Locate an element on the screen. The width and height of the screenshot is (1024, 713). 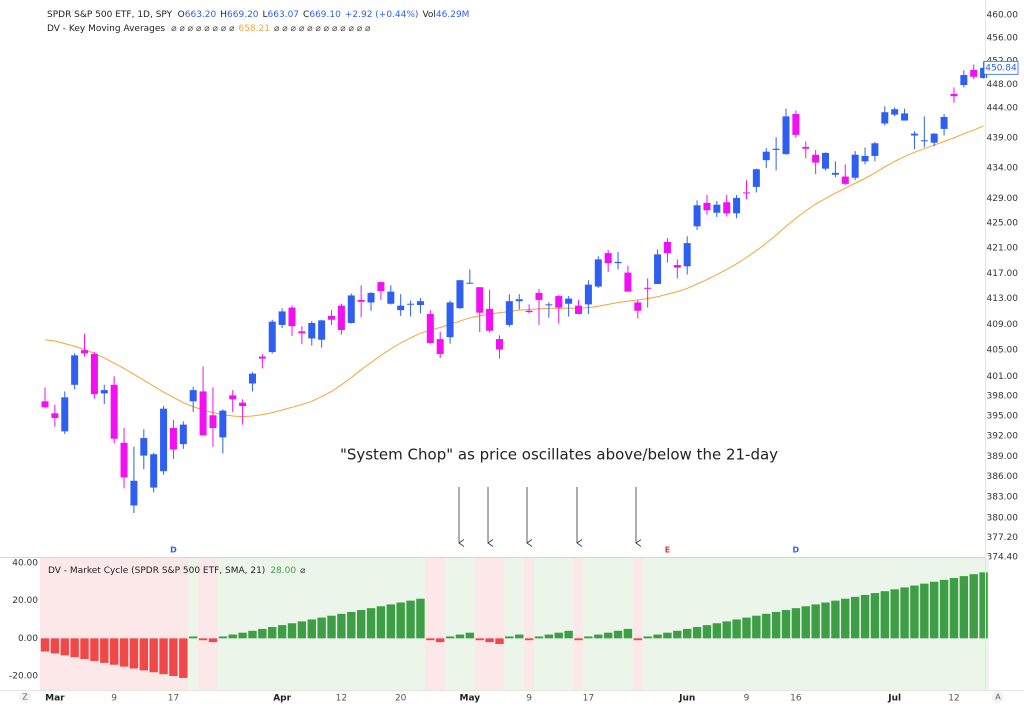
y-tick-label: 444.00 is located at coordinates (1003, 109).